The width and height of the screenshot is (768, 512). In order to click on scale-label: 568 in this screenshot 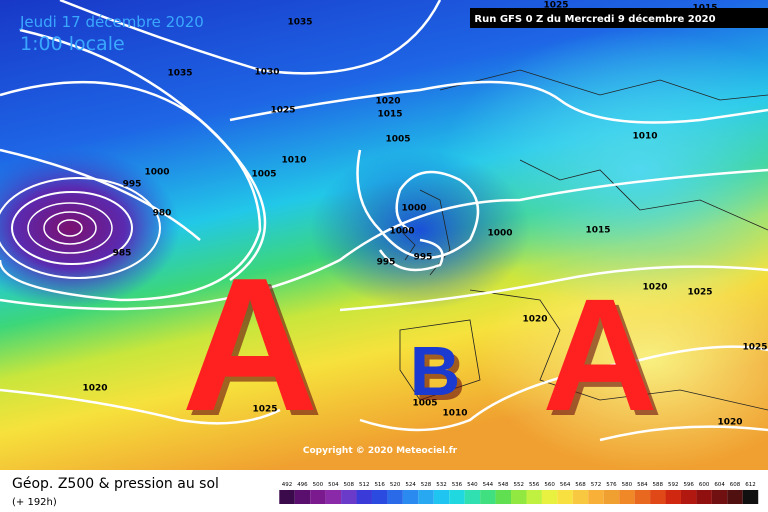, I will do `click(580, 485)`.